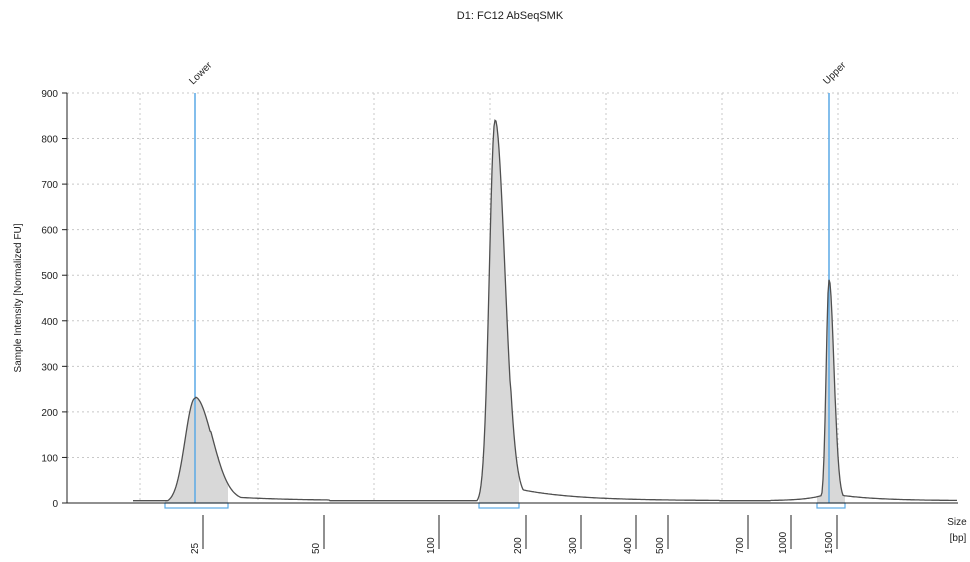 Image resolution: width=970 pixels, height=562 pixels. What do you see at coordinates (54, 299) in the screenshot?
I see `y-ticks: 0 100 200 300 400 500 600 700 800 900` at bounding box center [54, 299].